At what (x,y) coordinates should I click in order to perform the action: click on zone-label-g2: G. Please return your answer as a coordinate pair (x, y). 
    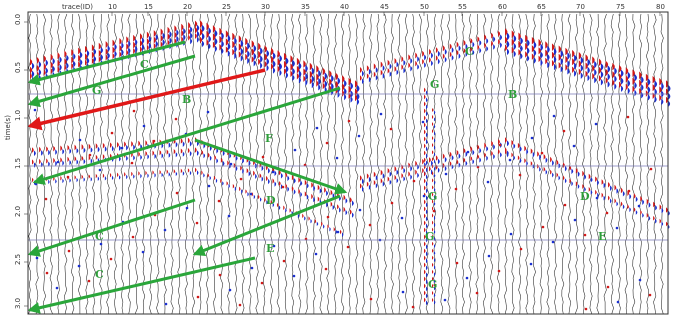
    Looking at the image, I should click on (434, 84).